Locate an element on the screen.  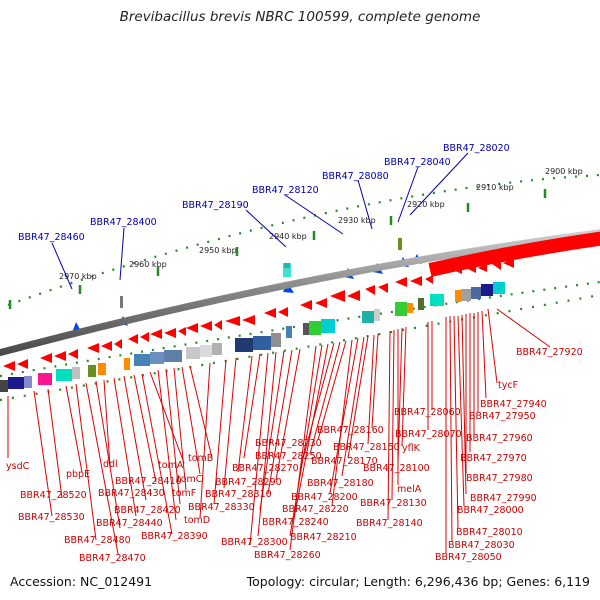
red-gene-label: BBR47_28470 is located at coordinates (112, 558).